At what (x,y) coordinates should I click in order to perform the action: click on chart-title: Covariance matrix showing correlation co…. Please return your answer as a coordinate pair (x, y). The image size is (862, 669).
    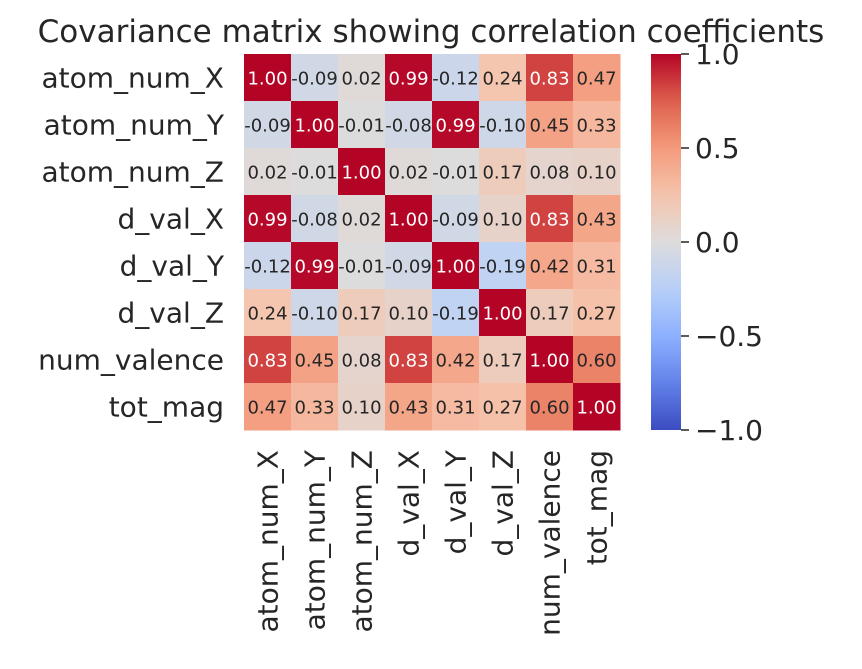
    Looking at the image, I should click on (431, 32).